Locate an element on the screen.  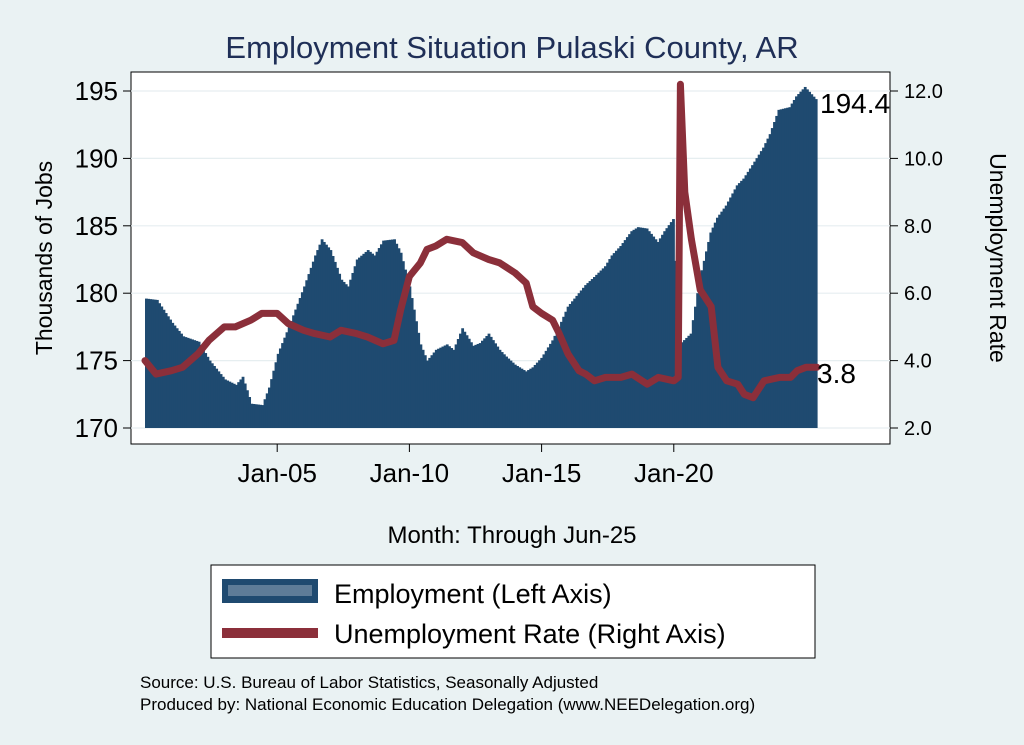
y-axis-left: 170 175 180 185 190 195 is located at coordinates (103, 259).